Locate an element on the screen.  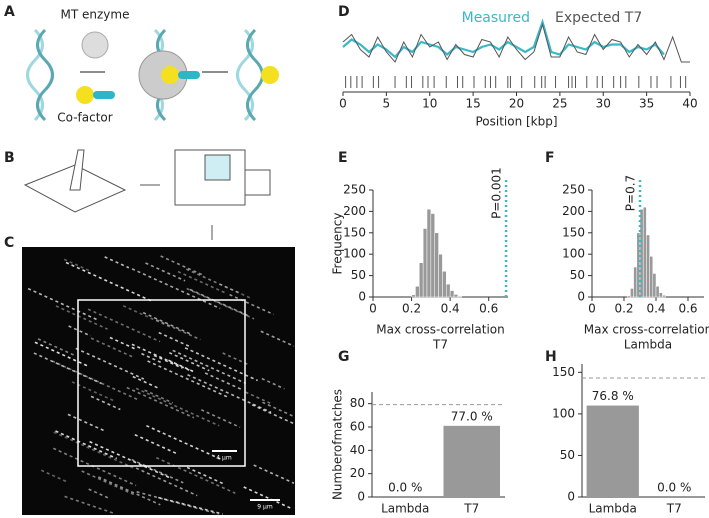
cofactor-label: Co-factor is located at coordinates (84, 118).